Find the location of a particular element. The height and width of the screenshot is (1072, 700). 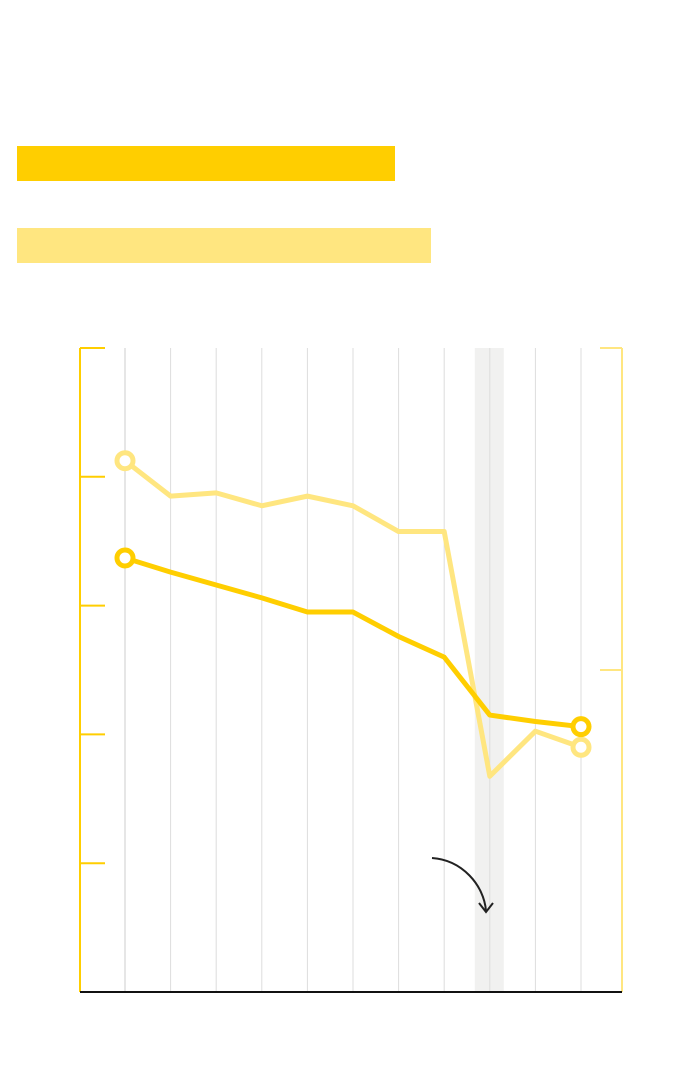

legend-swatch-dark-series is located at coordinates (206, 163).